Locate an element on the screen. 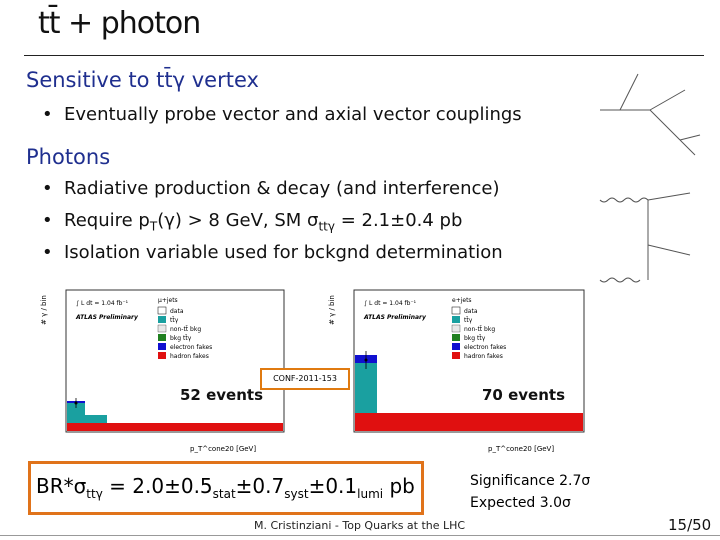 This screenshot has width=720, height=540. br-unit: pb is located at coordinates (399, 486).